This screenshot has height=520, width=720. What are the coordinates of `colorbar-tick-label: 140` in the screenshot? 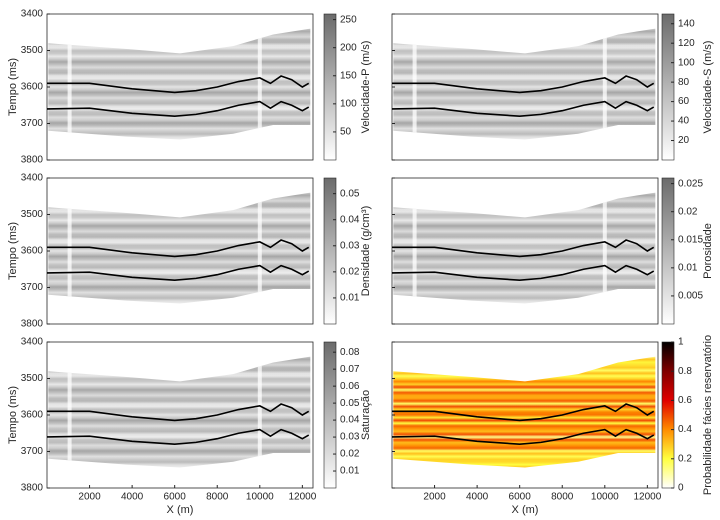 It's located at (686, 23).